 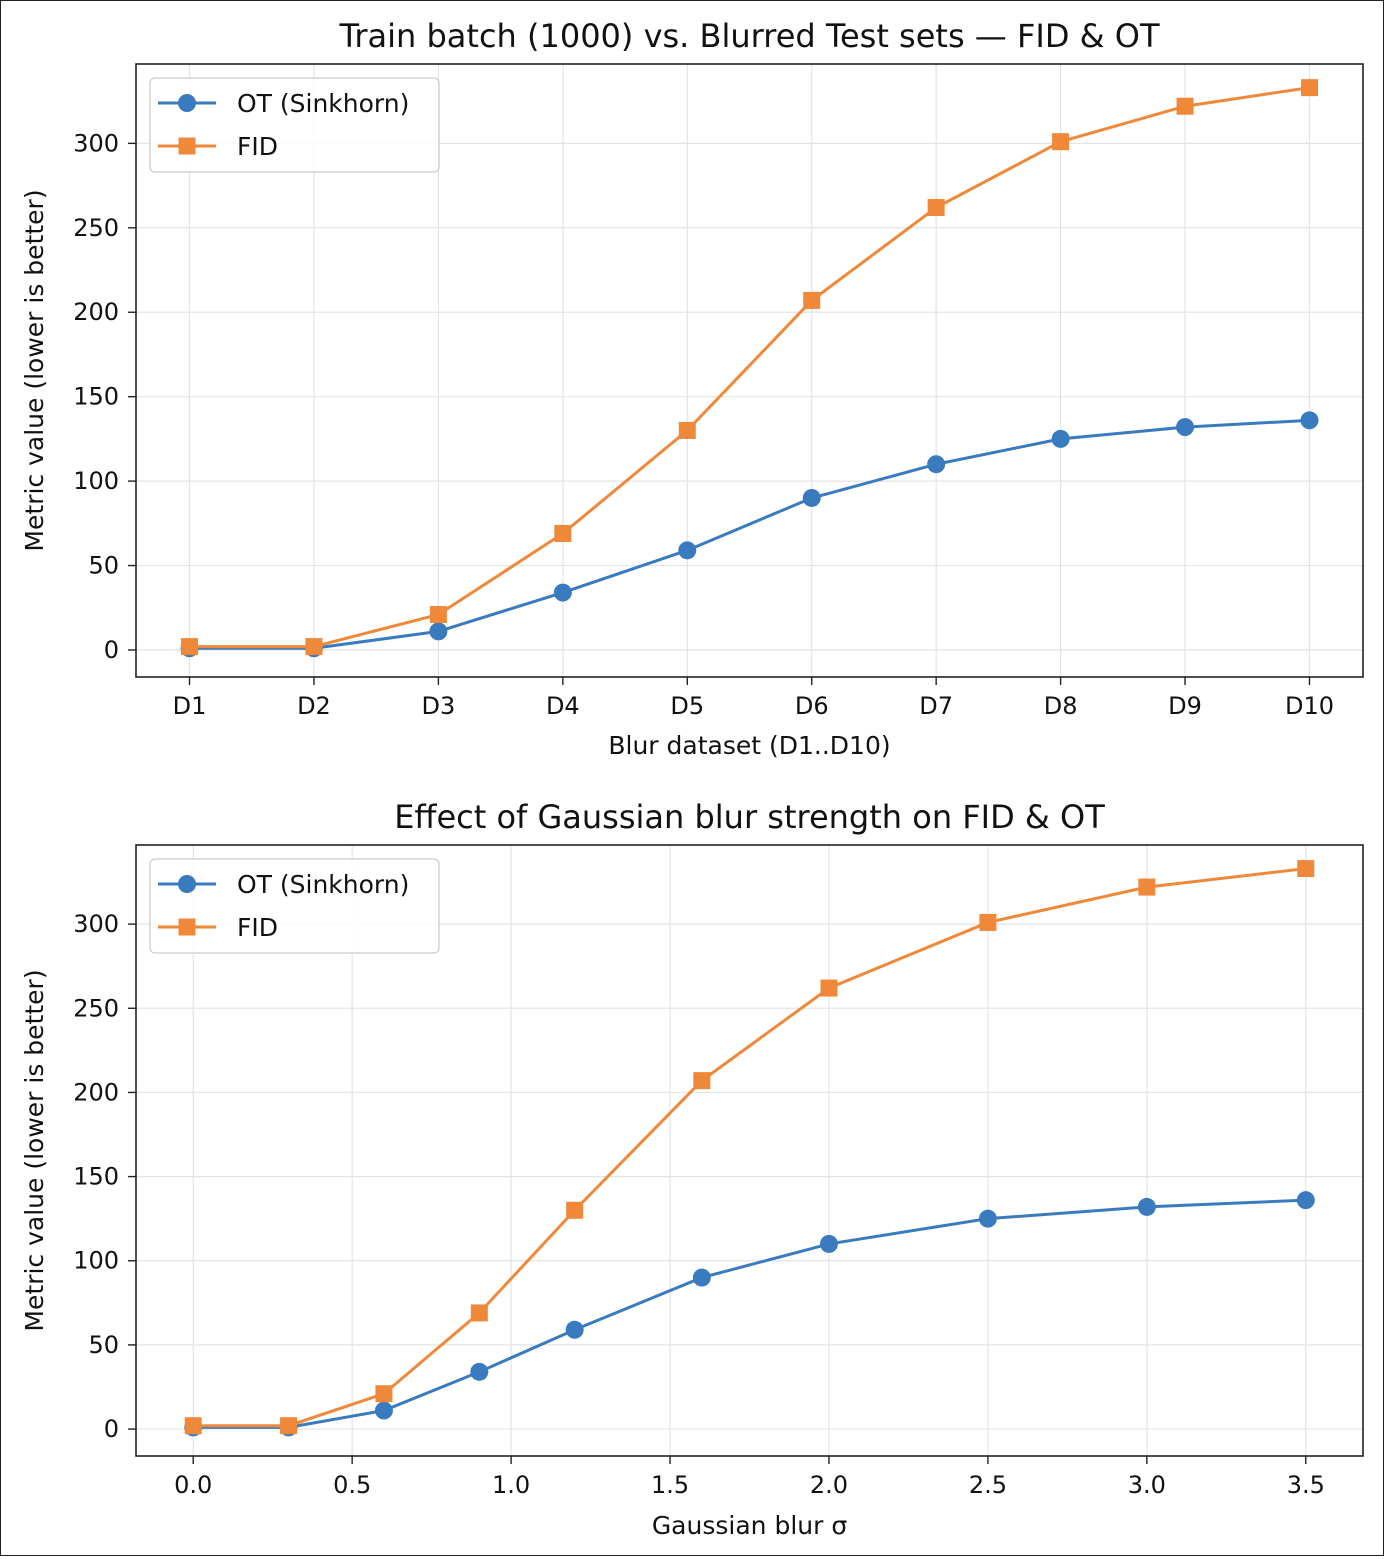 What do you see at coordinates (1306, 1485) in the screenshot?
I see `x-tick-label: 3.5` at bounding box center [1306, 1485].